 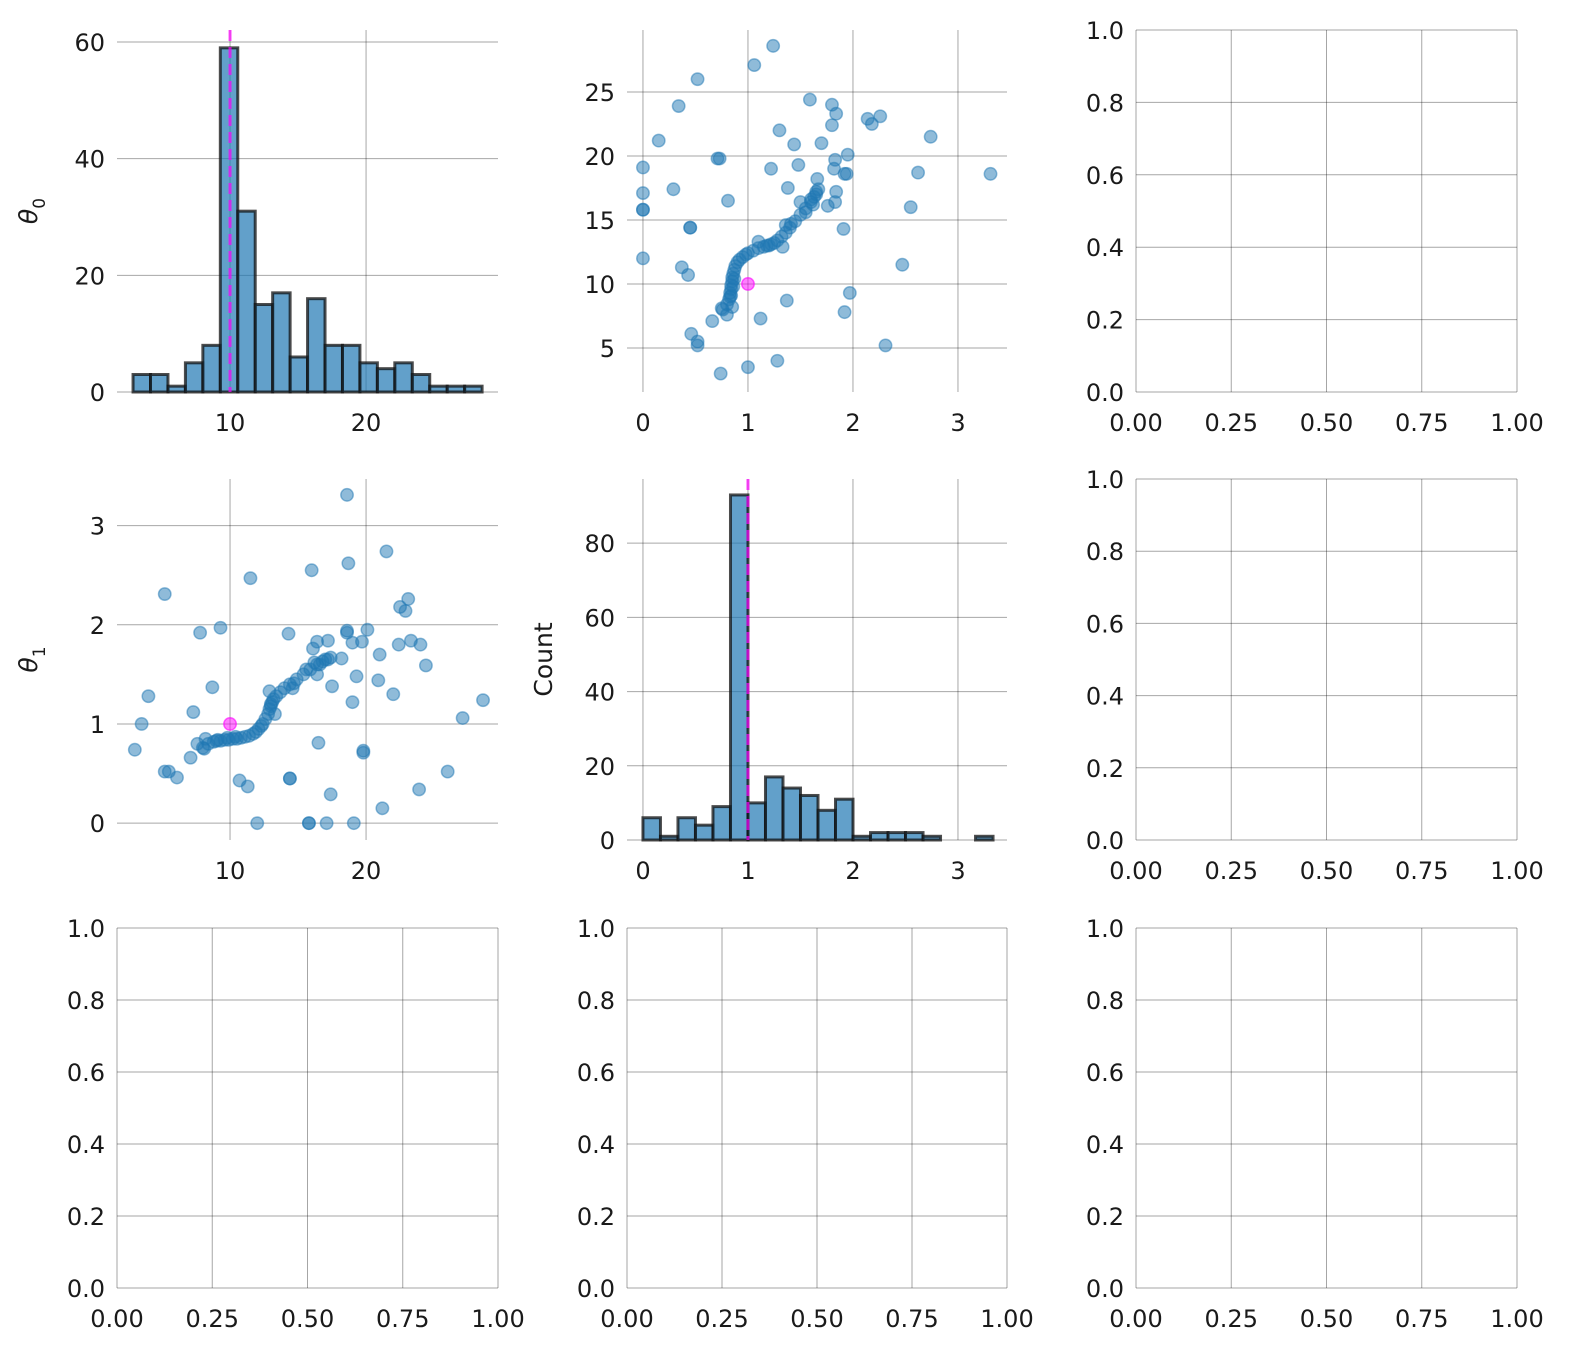 What do you see at coordinates (607, 349) in the screenshot?
I see `y-tick-label: 5` at bounding box center [607, 349].